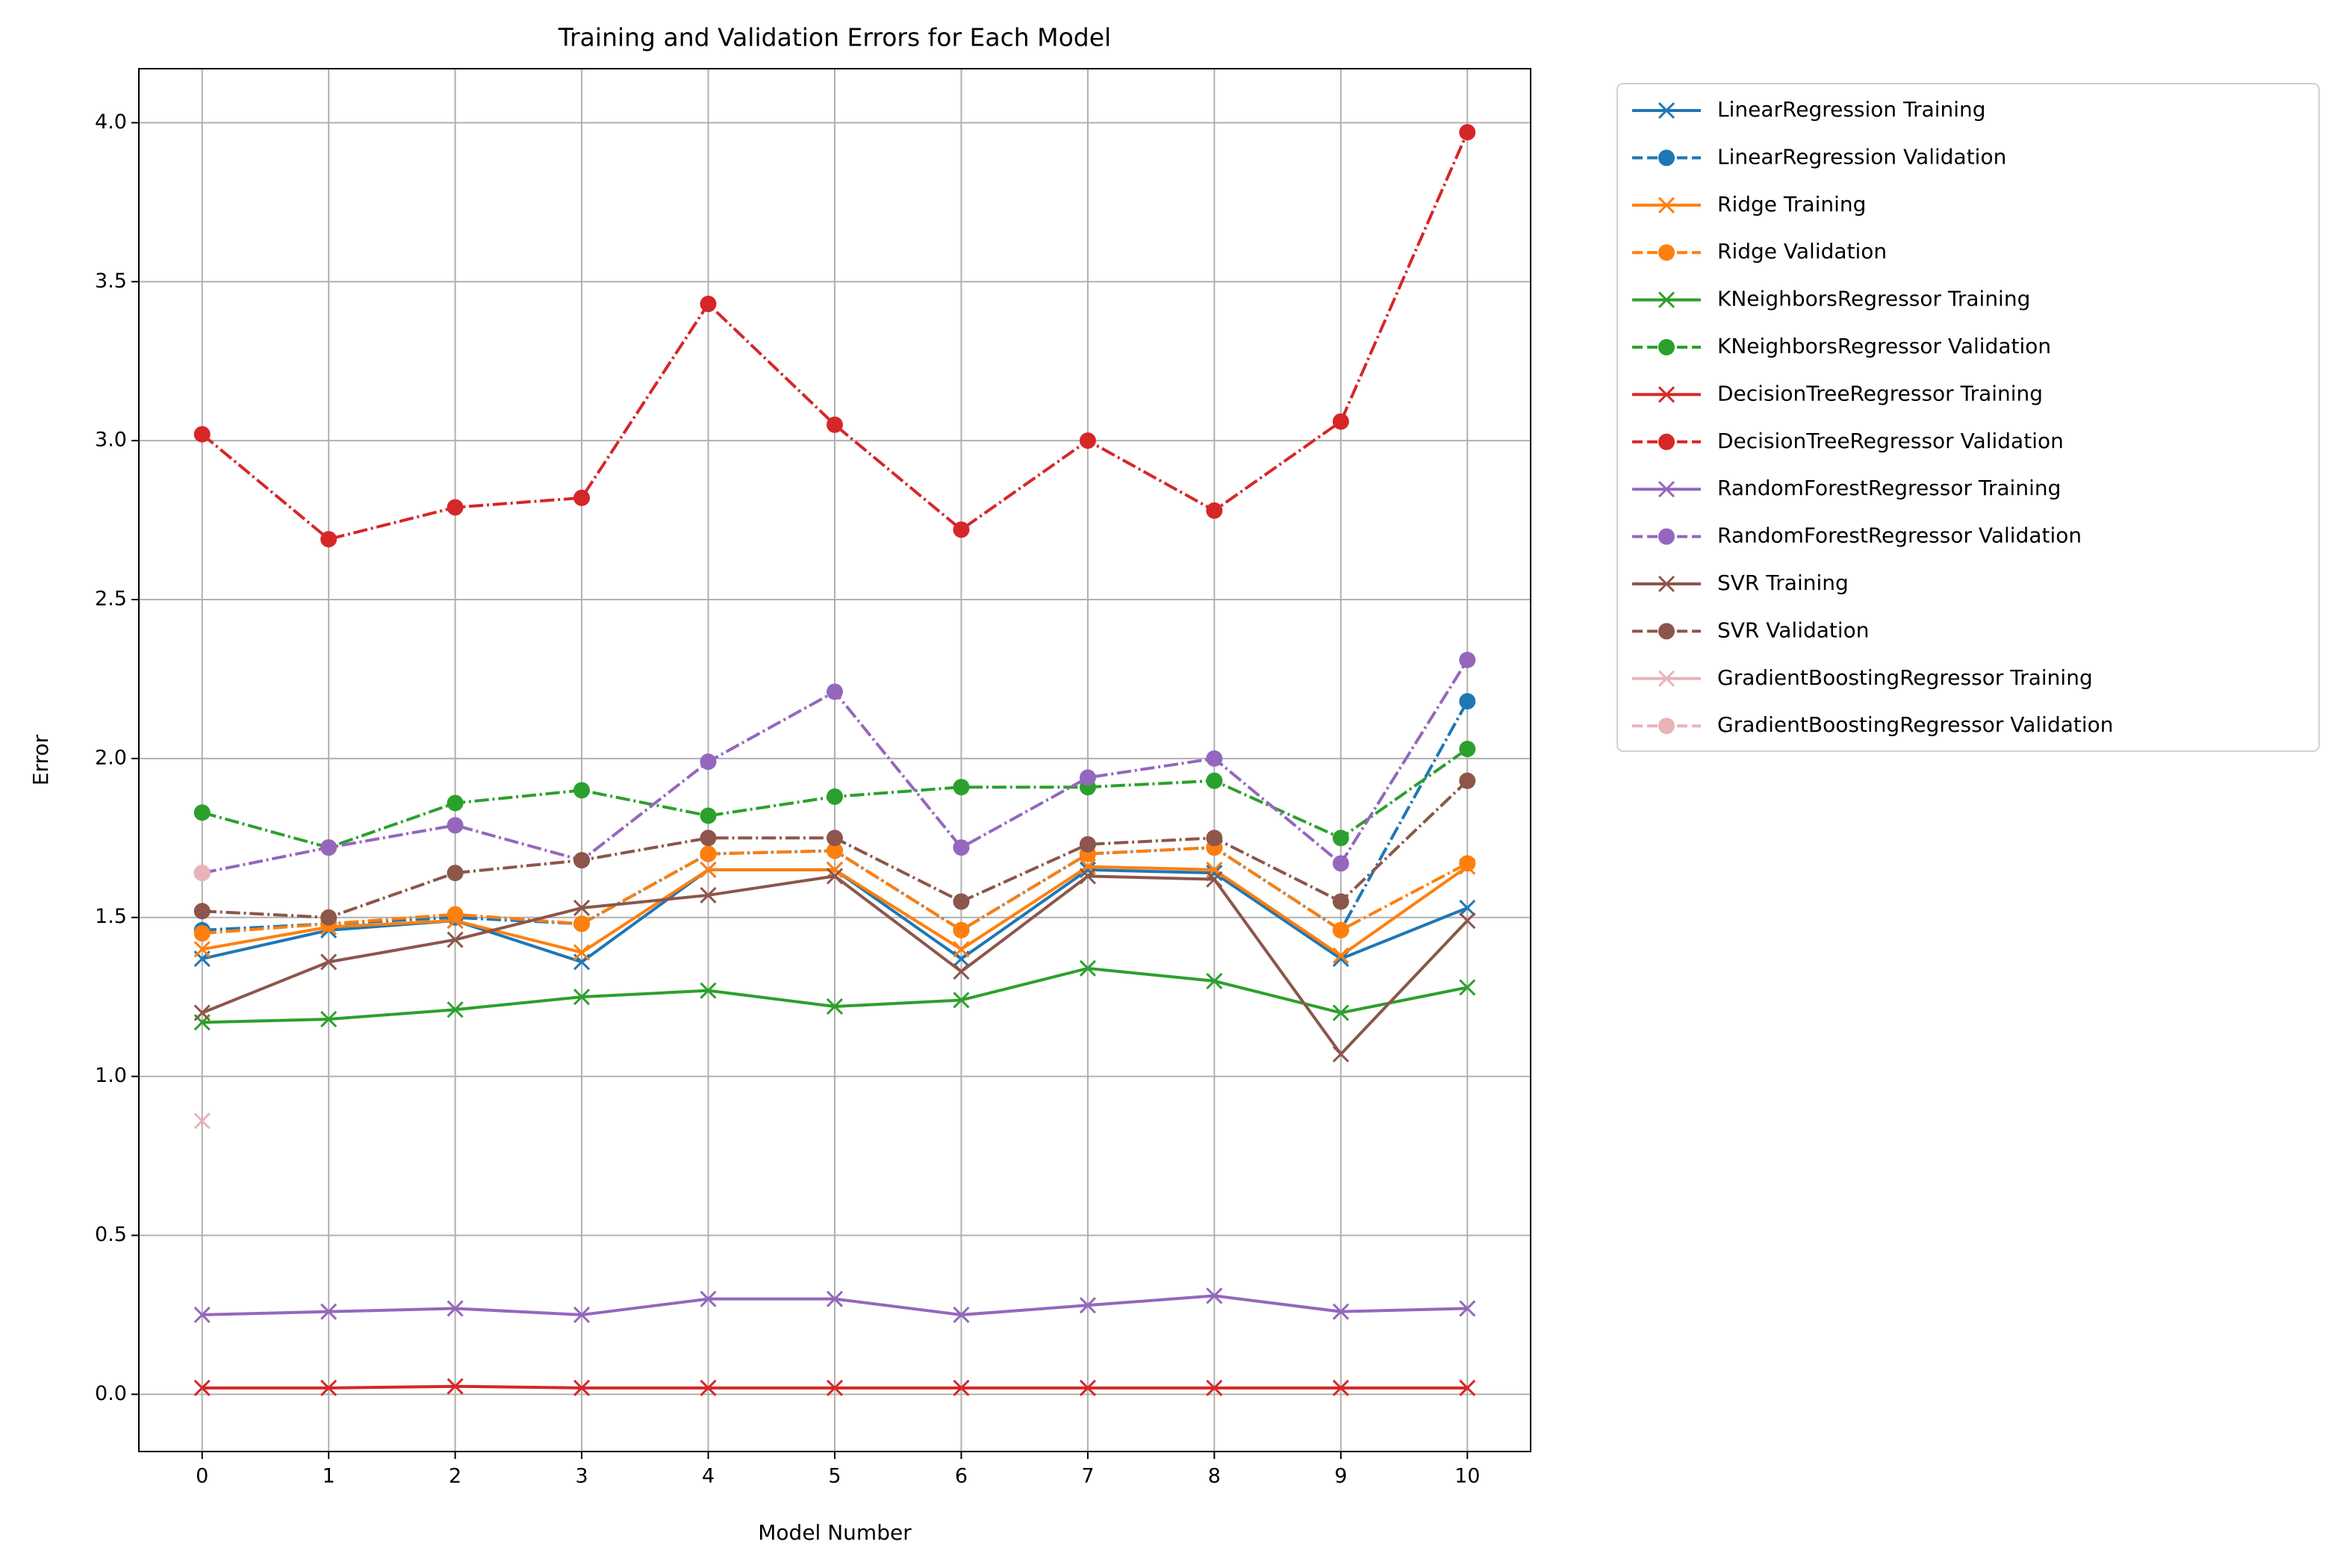 This screenshot has width=2334, height=1568. I want to click on legend-label: Ridge Training, so click(1791, 204).